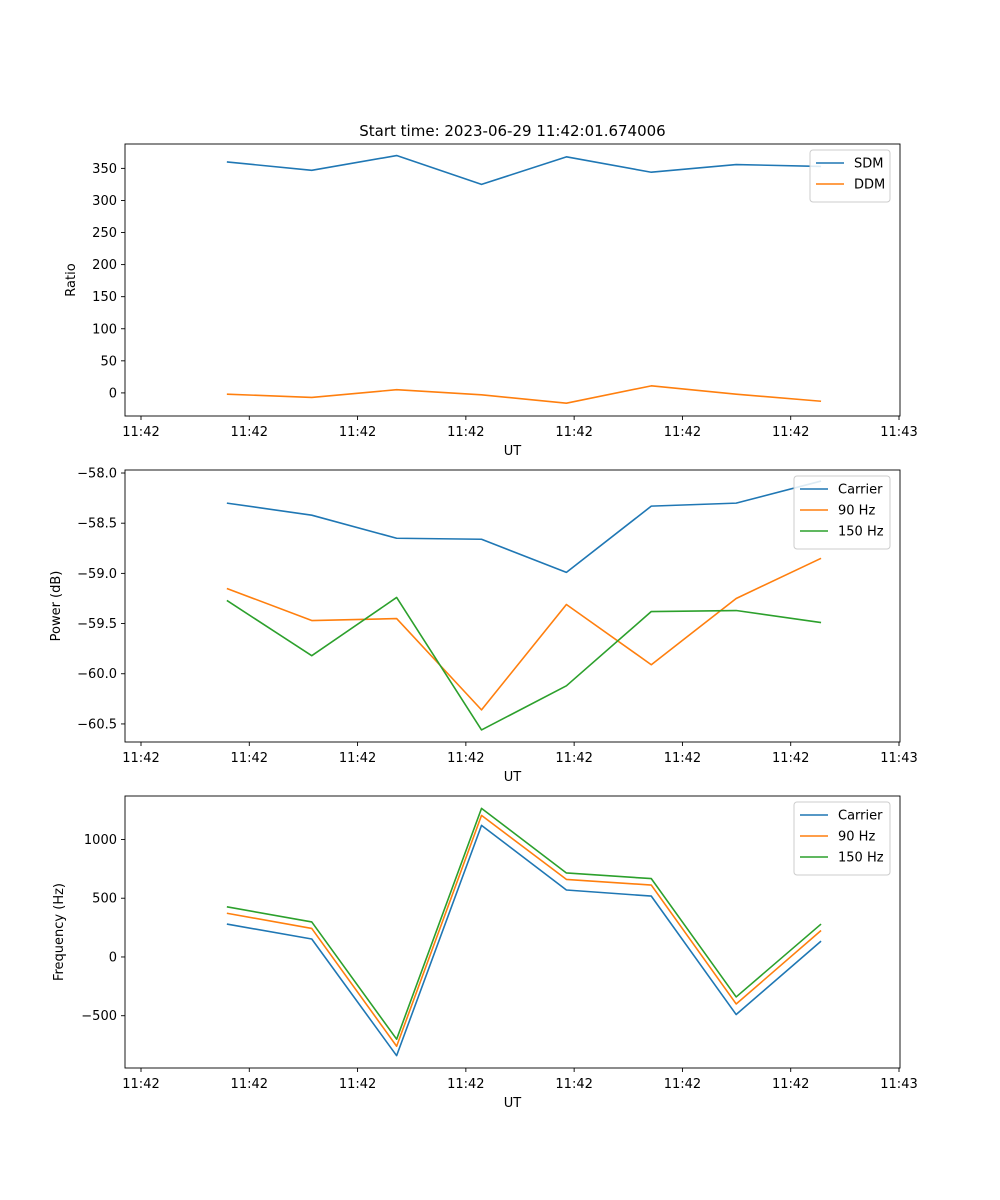  Describe the element at coordinates (97, 474) in the screenshot. I see `y-tick-label: −58.0` at that location.